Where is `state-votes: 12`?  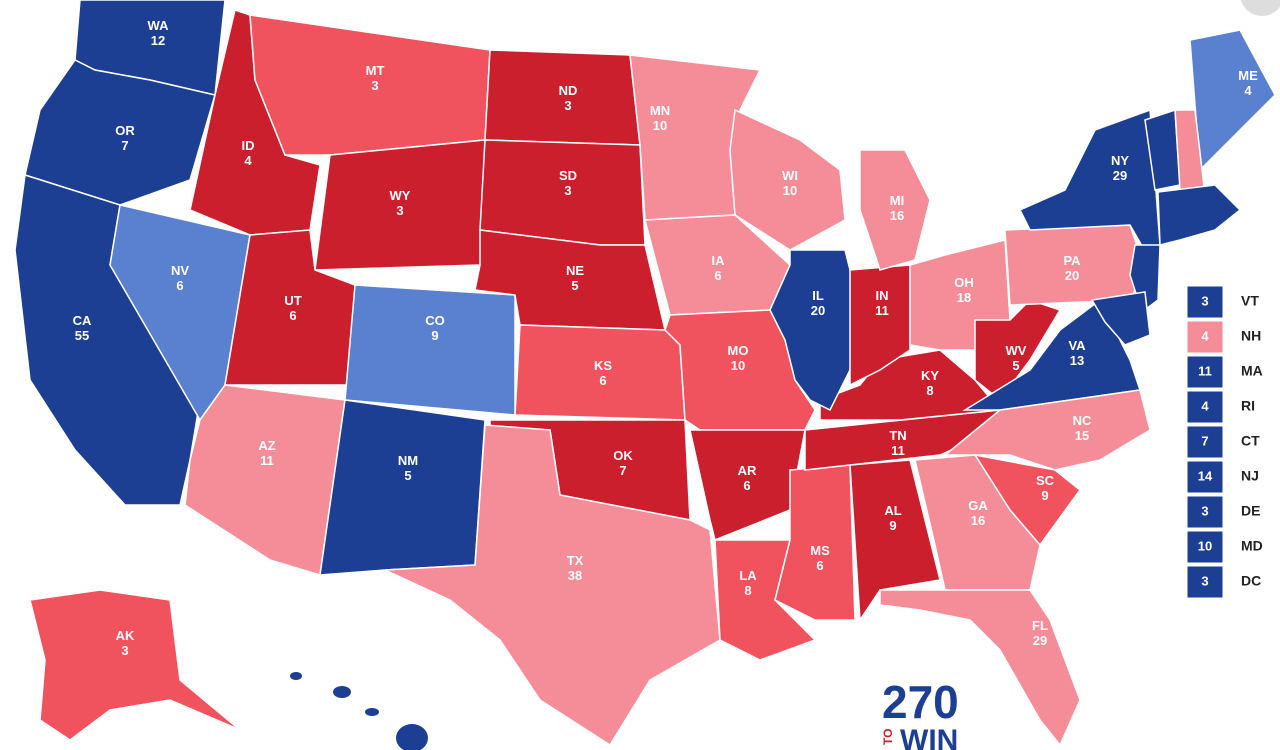 state-votes: 12 is located at coordinates (158, 40).